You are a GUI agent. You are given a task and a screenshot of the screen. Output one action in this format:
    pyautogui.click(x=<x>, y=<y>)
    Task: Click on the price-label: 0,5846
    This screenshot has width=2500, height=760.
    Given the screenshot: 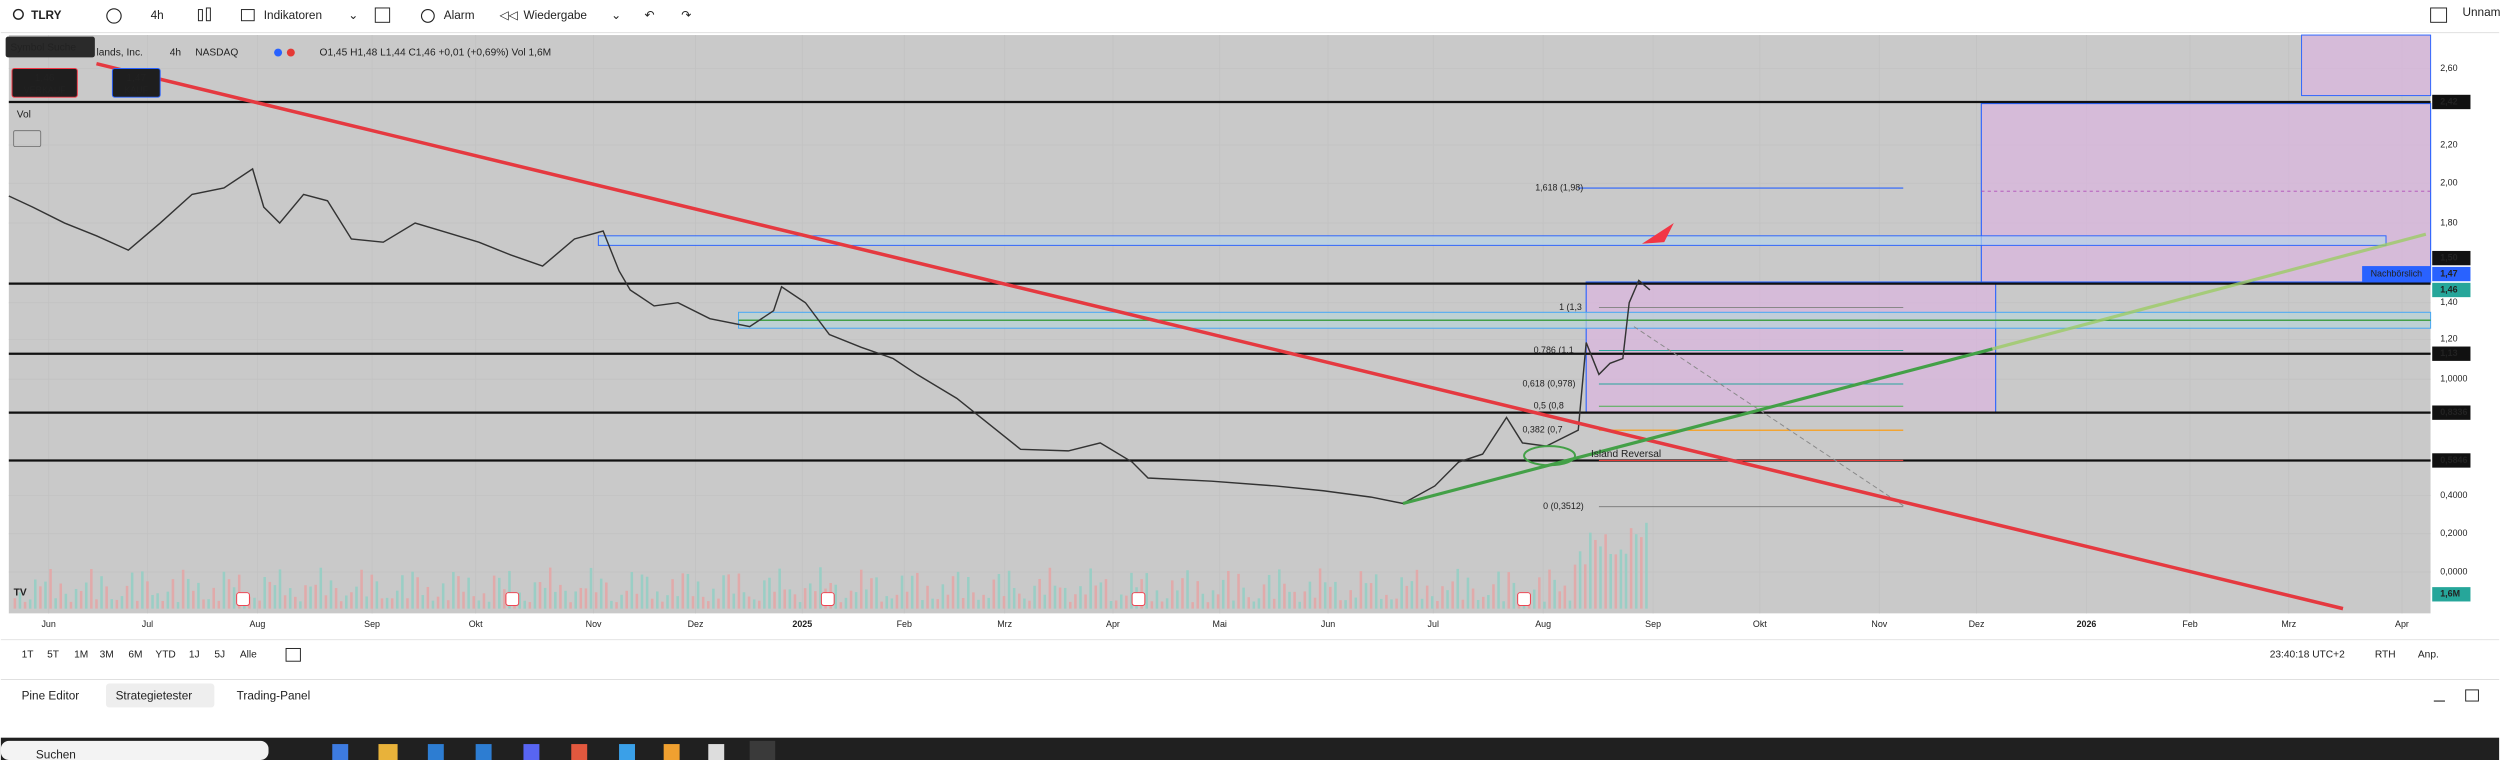 What is the action you would take?
    pyautogui.click(x=2453, y=460)
    